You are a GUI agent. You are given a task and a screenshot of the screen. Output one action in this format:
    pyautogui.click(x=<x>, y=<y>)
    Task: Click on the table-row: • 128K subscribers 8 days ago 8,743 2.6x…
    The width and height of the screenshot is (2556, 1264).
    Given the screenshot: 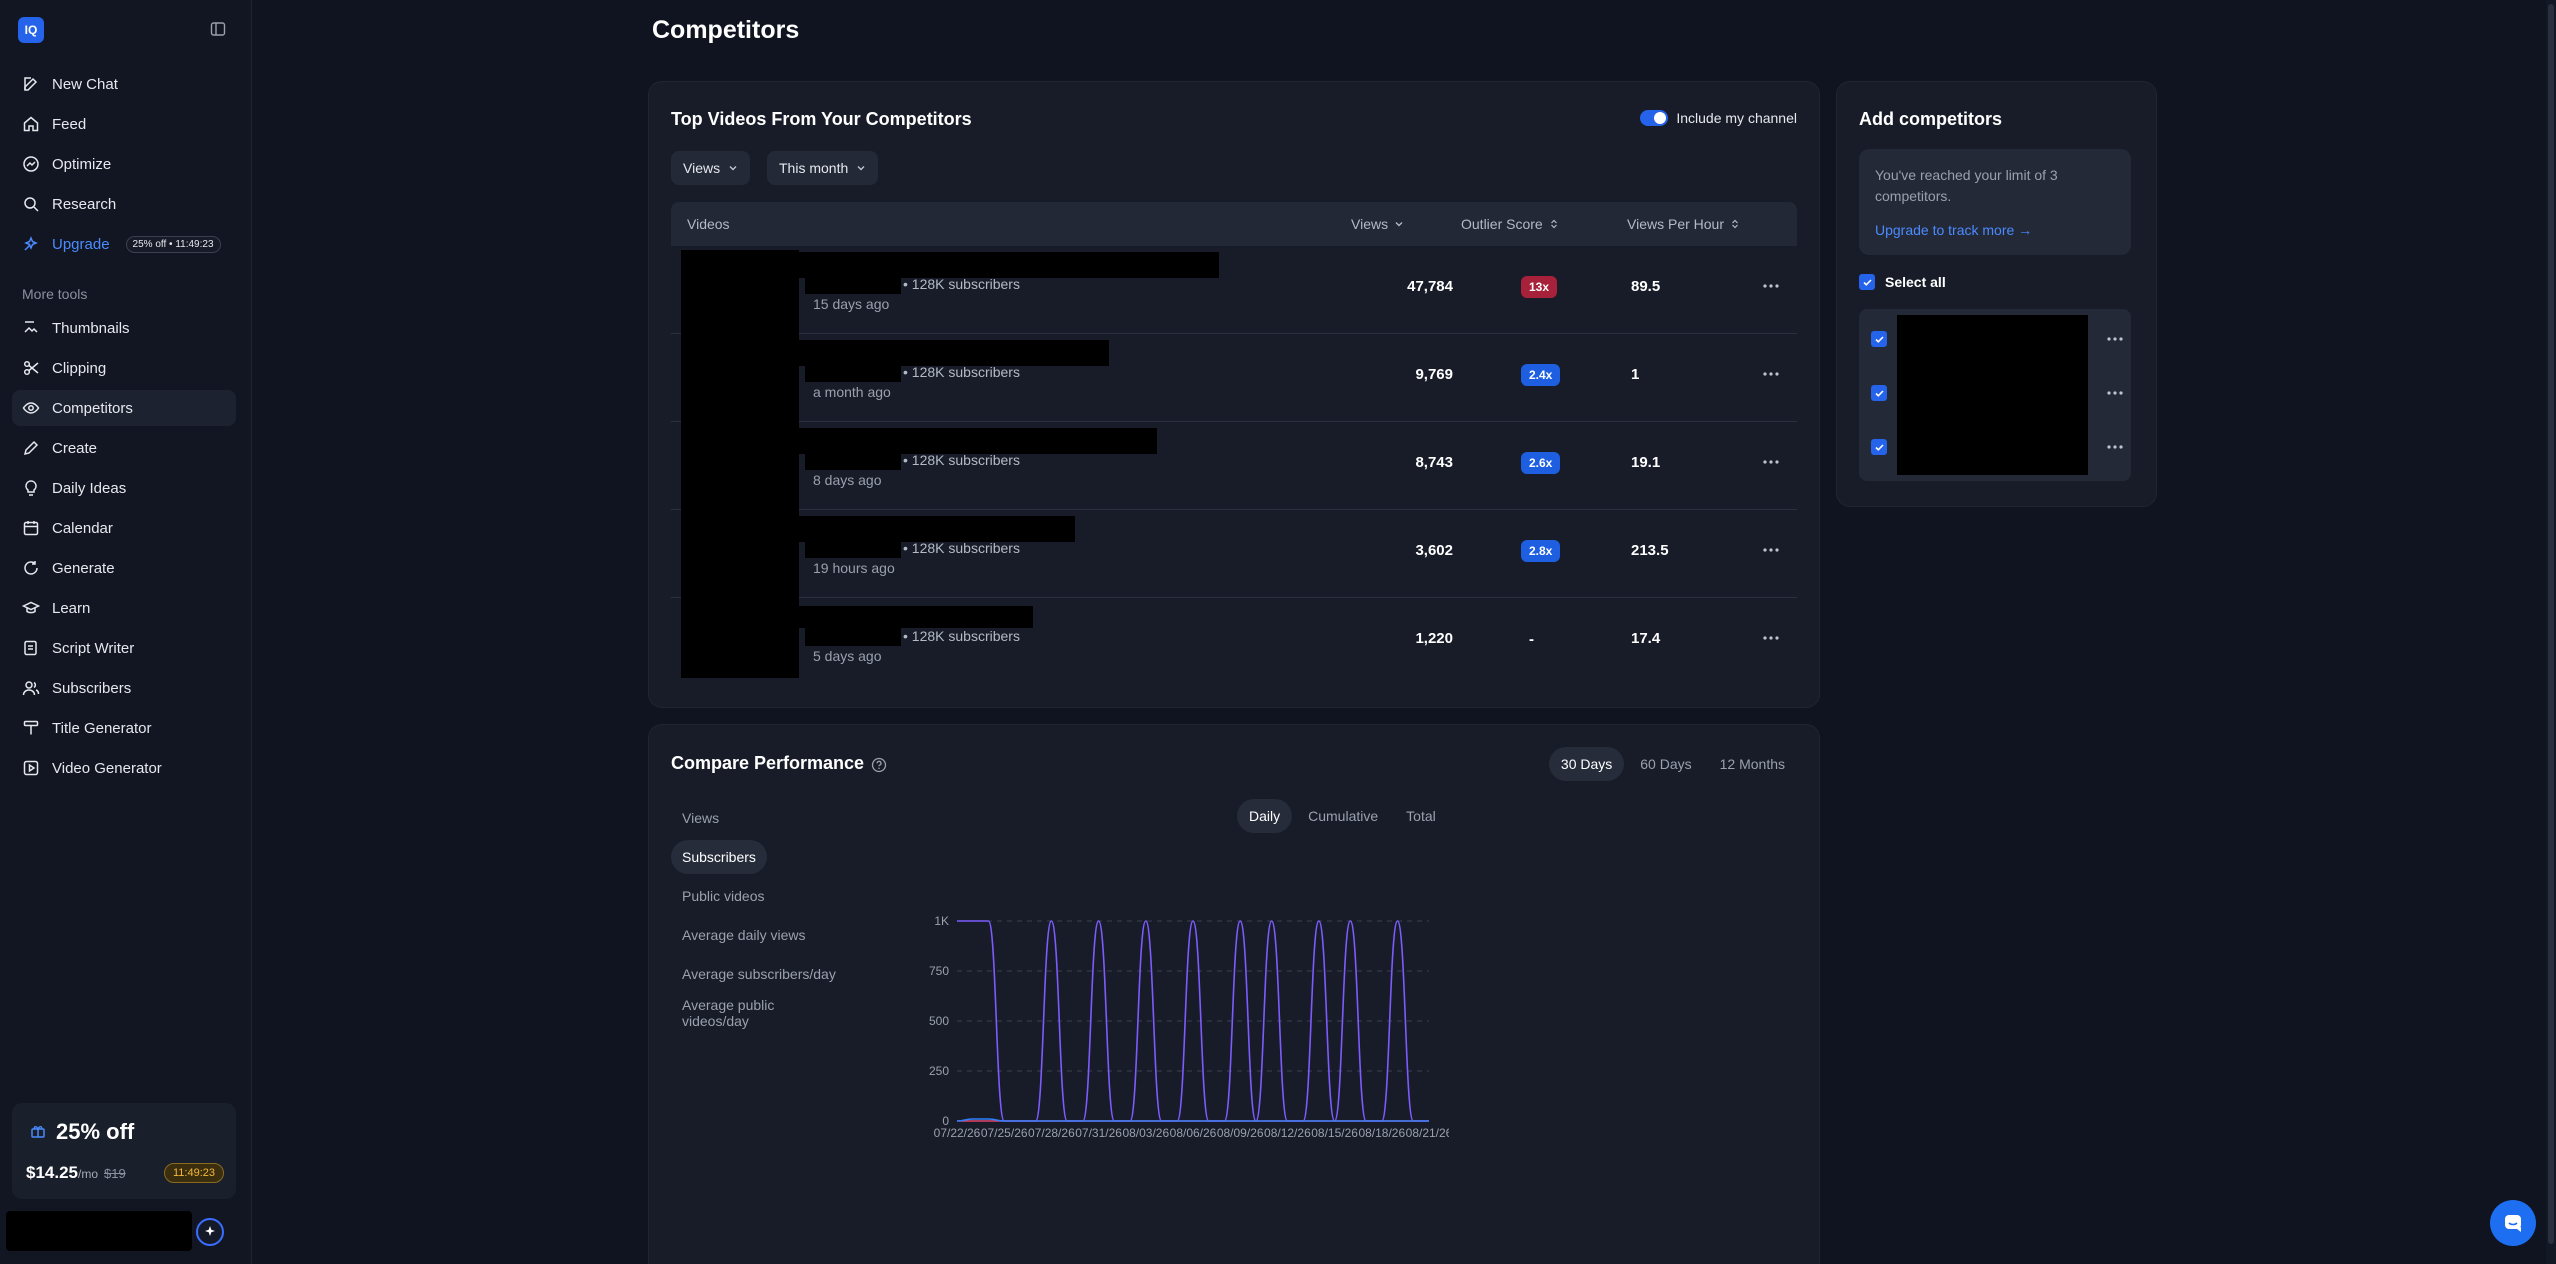 What is the action you would take?
    pyautogui.click(x=1234, y=466)
    